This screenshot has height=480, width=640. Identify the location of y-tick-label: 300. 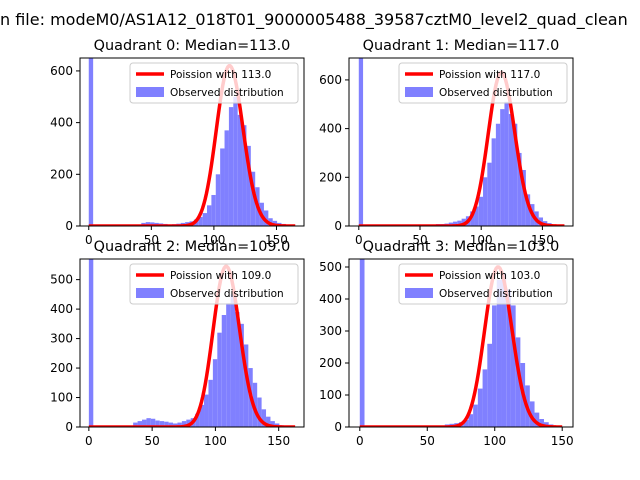
(330, 331).